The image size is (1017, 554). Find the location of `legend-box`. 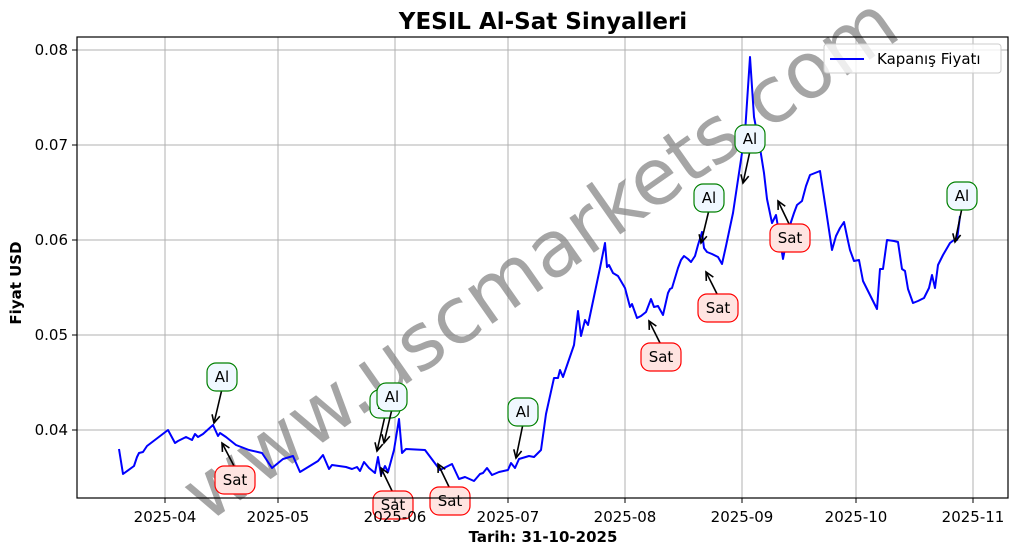

legend-box is located at coordinates (912, 58).